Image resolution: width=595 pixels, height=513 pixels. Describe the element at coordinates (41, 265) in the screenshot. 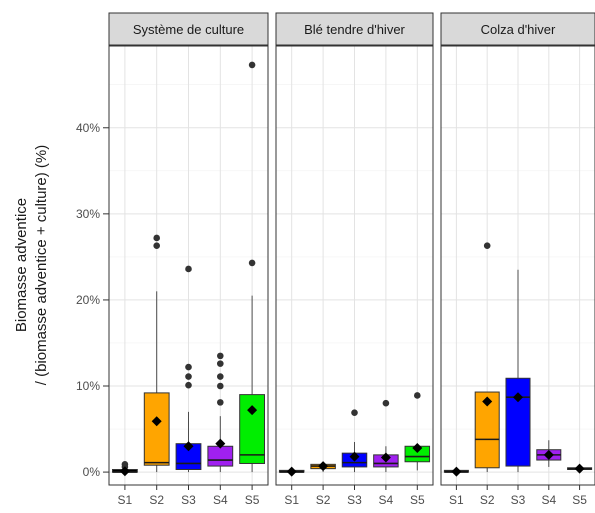

I see `y-axis-title-line2: / (biomasse adventice + culture) (%)` at that location.